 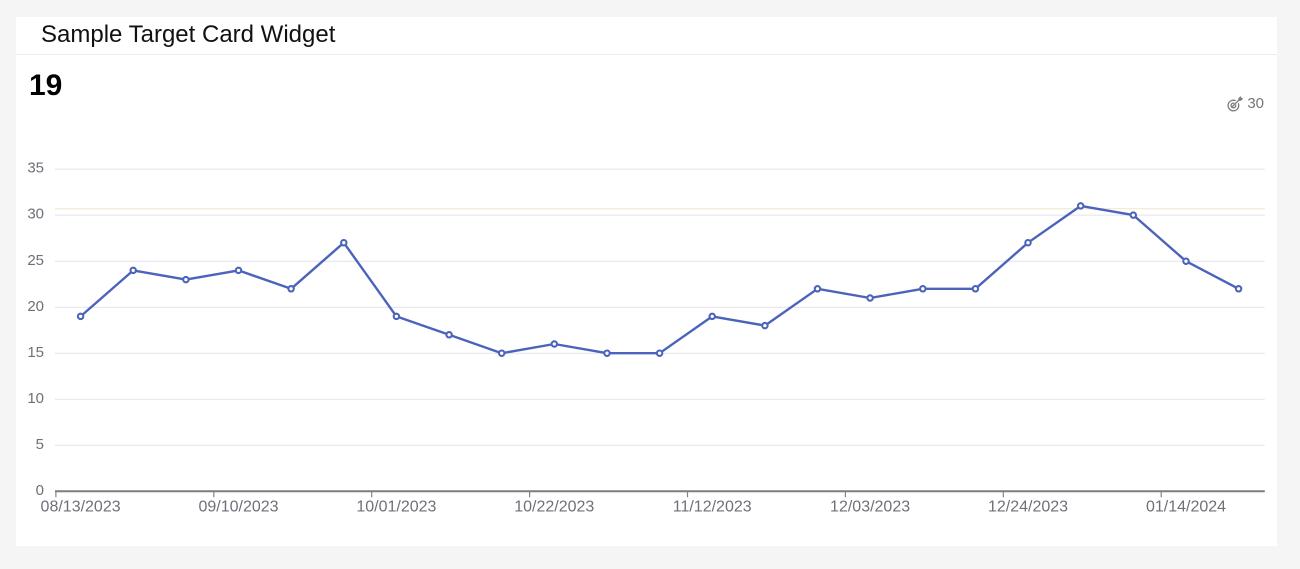 I want to click on svg-text: 25, so click(x=35, y=260).